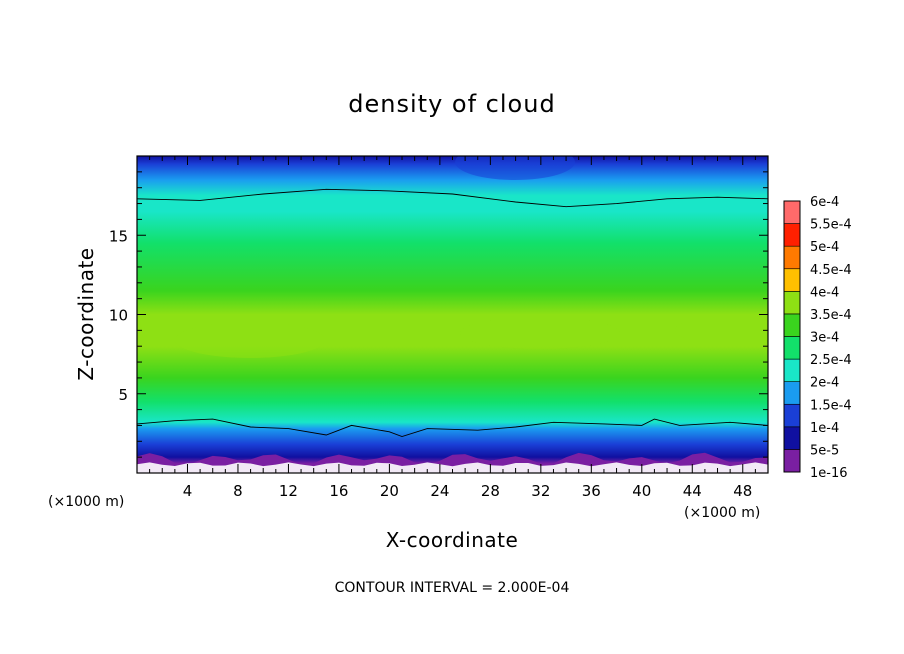 Image resolution: width=904 pixels, height=654 pixels. Describe the element at coordinates (831, 315) in the screenshot. I see `colorbar-label: 3.5e-4` at that location.